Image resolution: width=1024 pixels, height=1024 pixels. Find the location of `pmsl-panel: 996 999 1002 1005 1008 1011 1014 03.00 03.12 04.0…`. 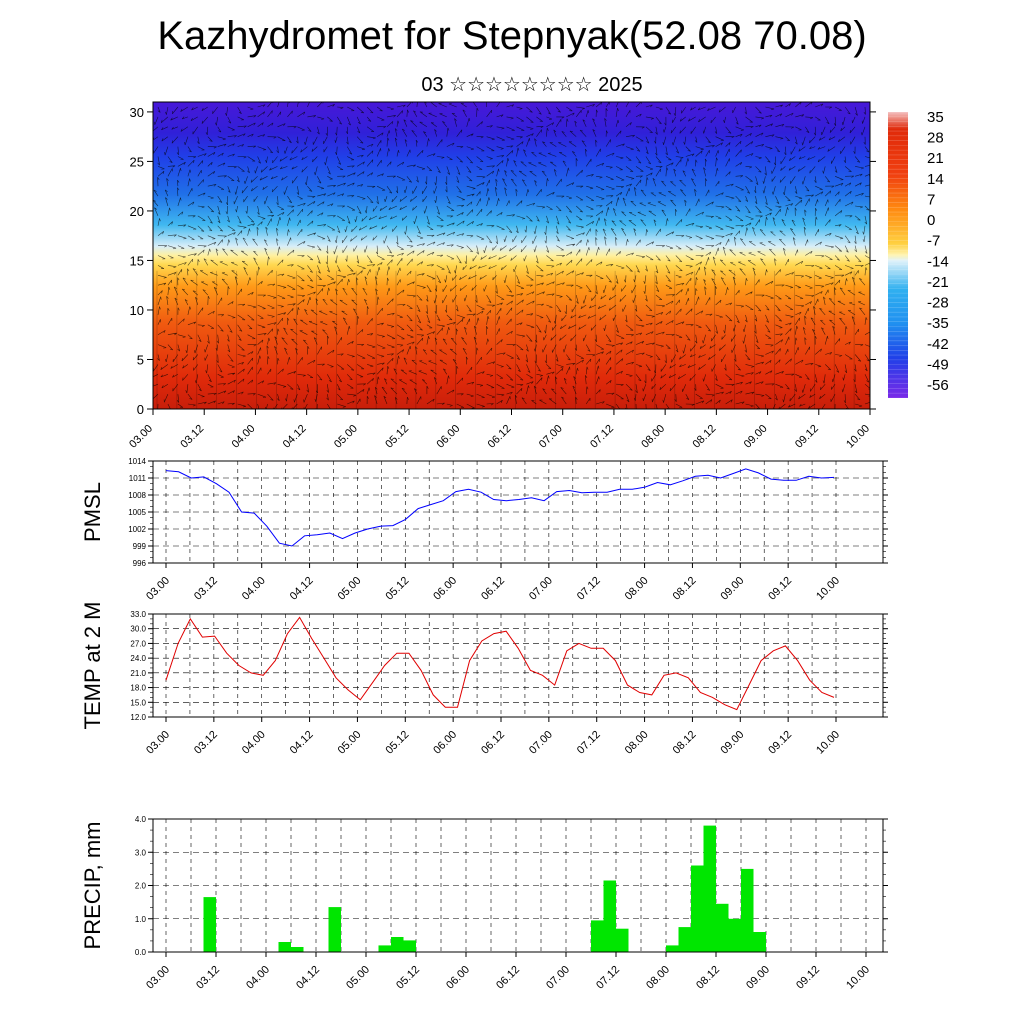

pmsl-panel: 996 999 1002 1005 1008 1011 1014 03.00 03.12 04.0… is located at coordinates (484, 530).